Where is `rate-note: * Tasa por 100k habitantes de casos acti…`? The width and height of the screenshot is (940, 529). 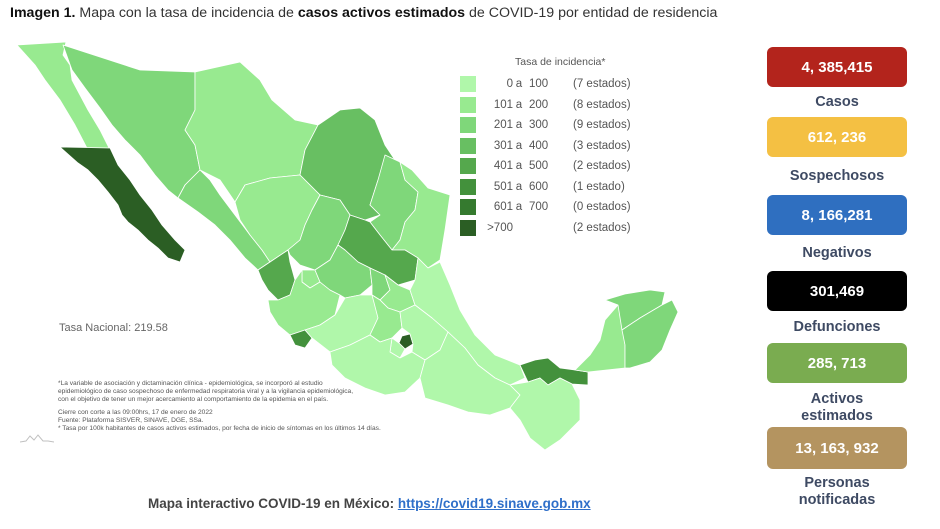
rate-note: * Tasa por 100k habitantes de casos acti… is located at coordinates (219, 428).